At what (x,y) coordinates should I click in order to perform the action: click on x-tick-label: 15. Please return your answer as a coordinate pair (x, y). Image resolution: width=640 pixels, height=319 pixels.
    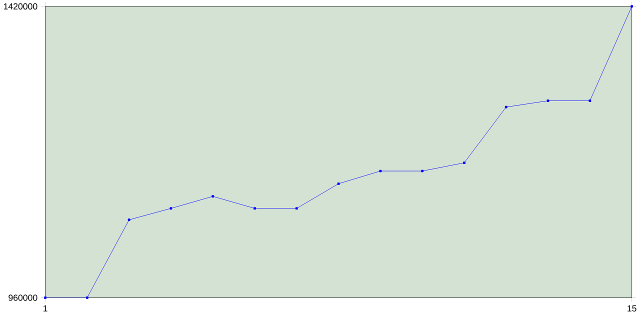
    Looking at the image, I should click on (632, 308).